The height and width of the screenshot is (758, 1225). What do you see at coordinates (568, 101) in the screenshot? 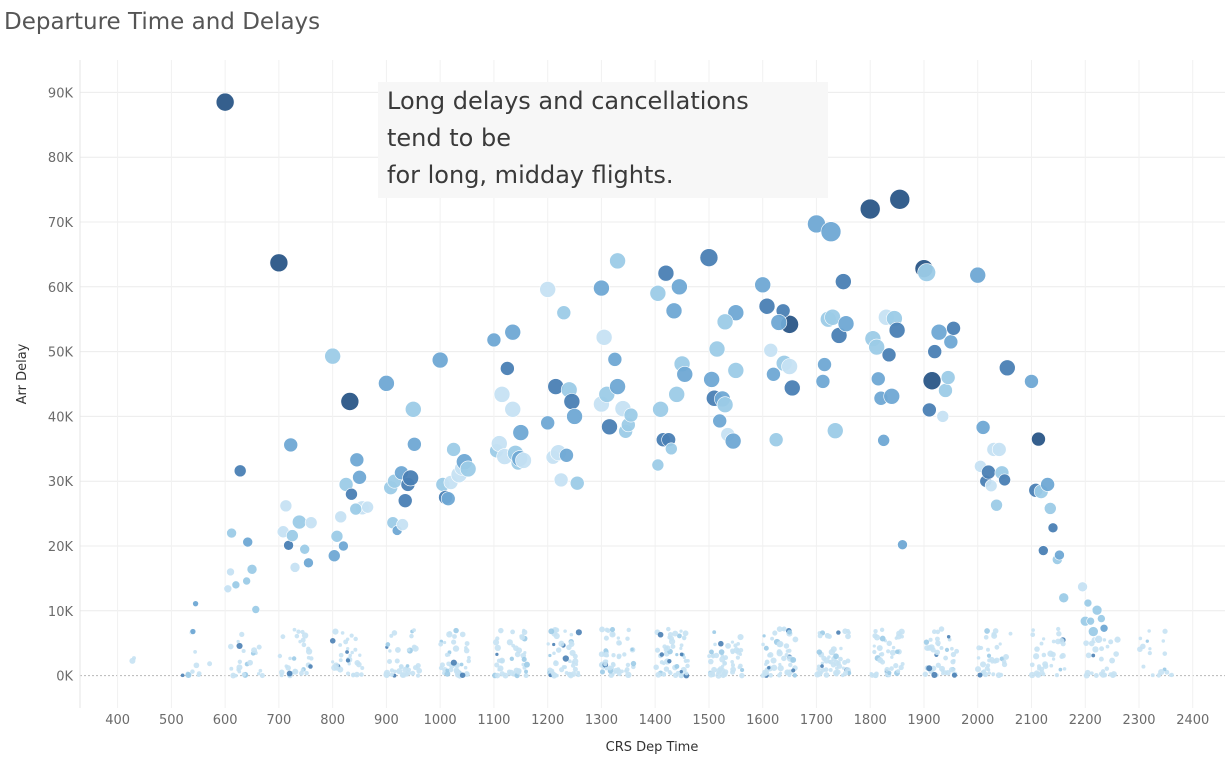
I see `annotation-line-1: Long delays and cancellations` at bounding box center [568, 101].